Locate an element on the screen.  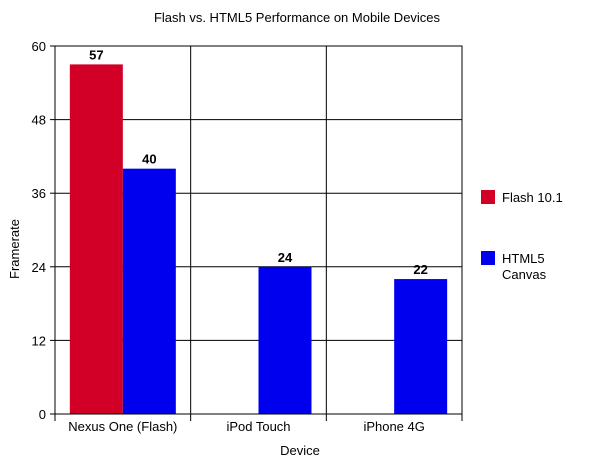
x-tick-label: Nexus One (Flash) is located at coordinates (122, 426).